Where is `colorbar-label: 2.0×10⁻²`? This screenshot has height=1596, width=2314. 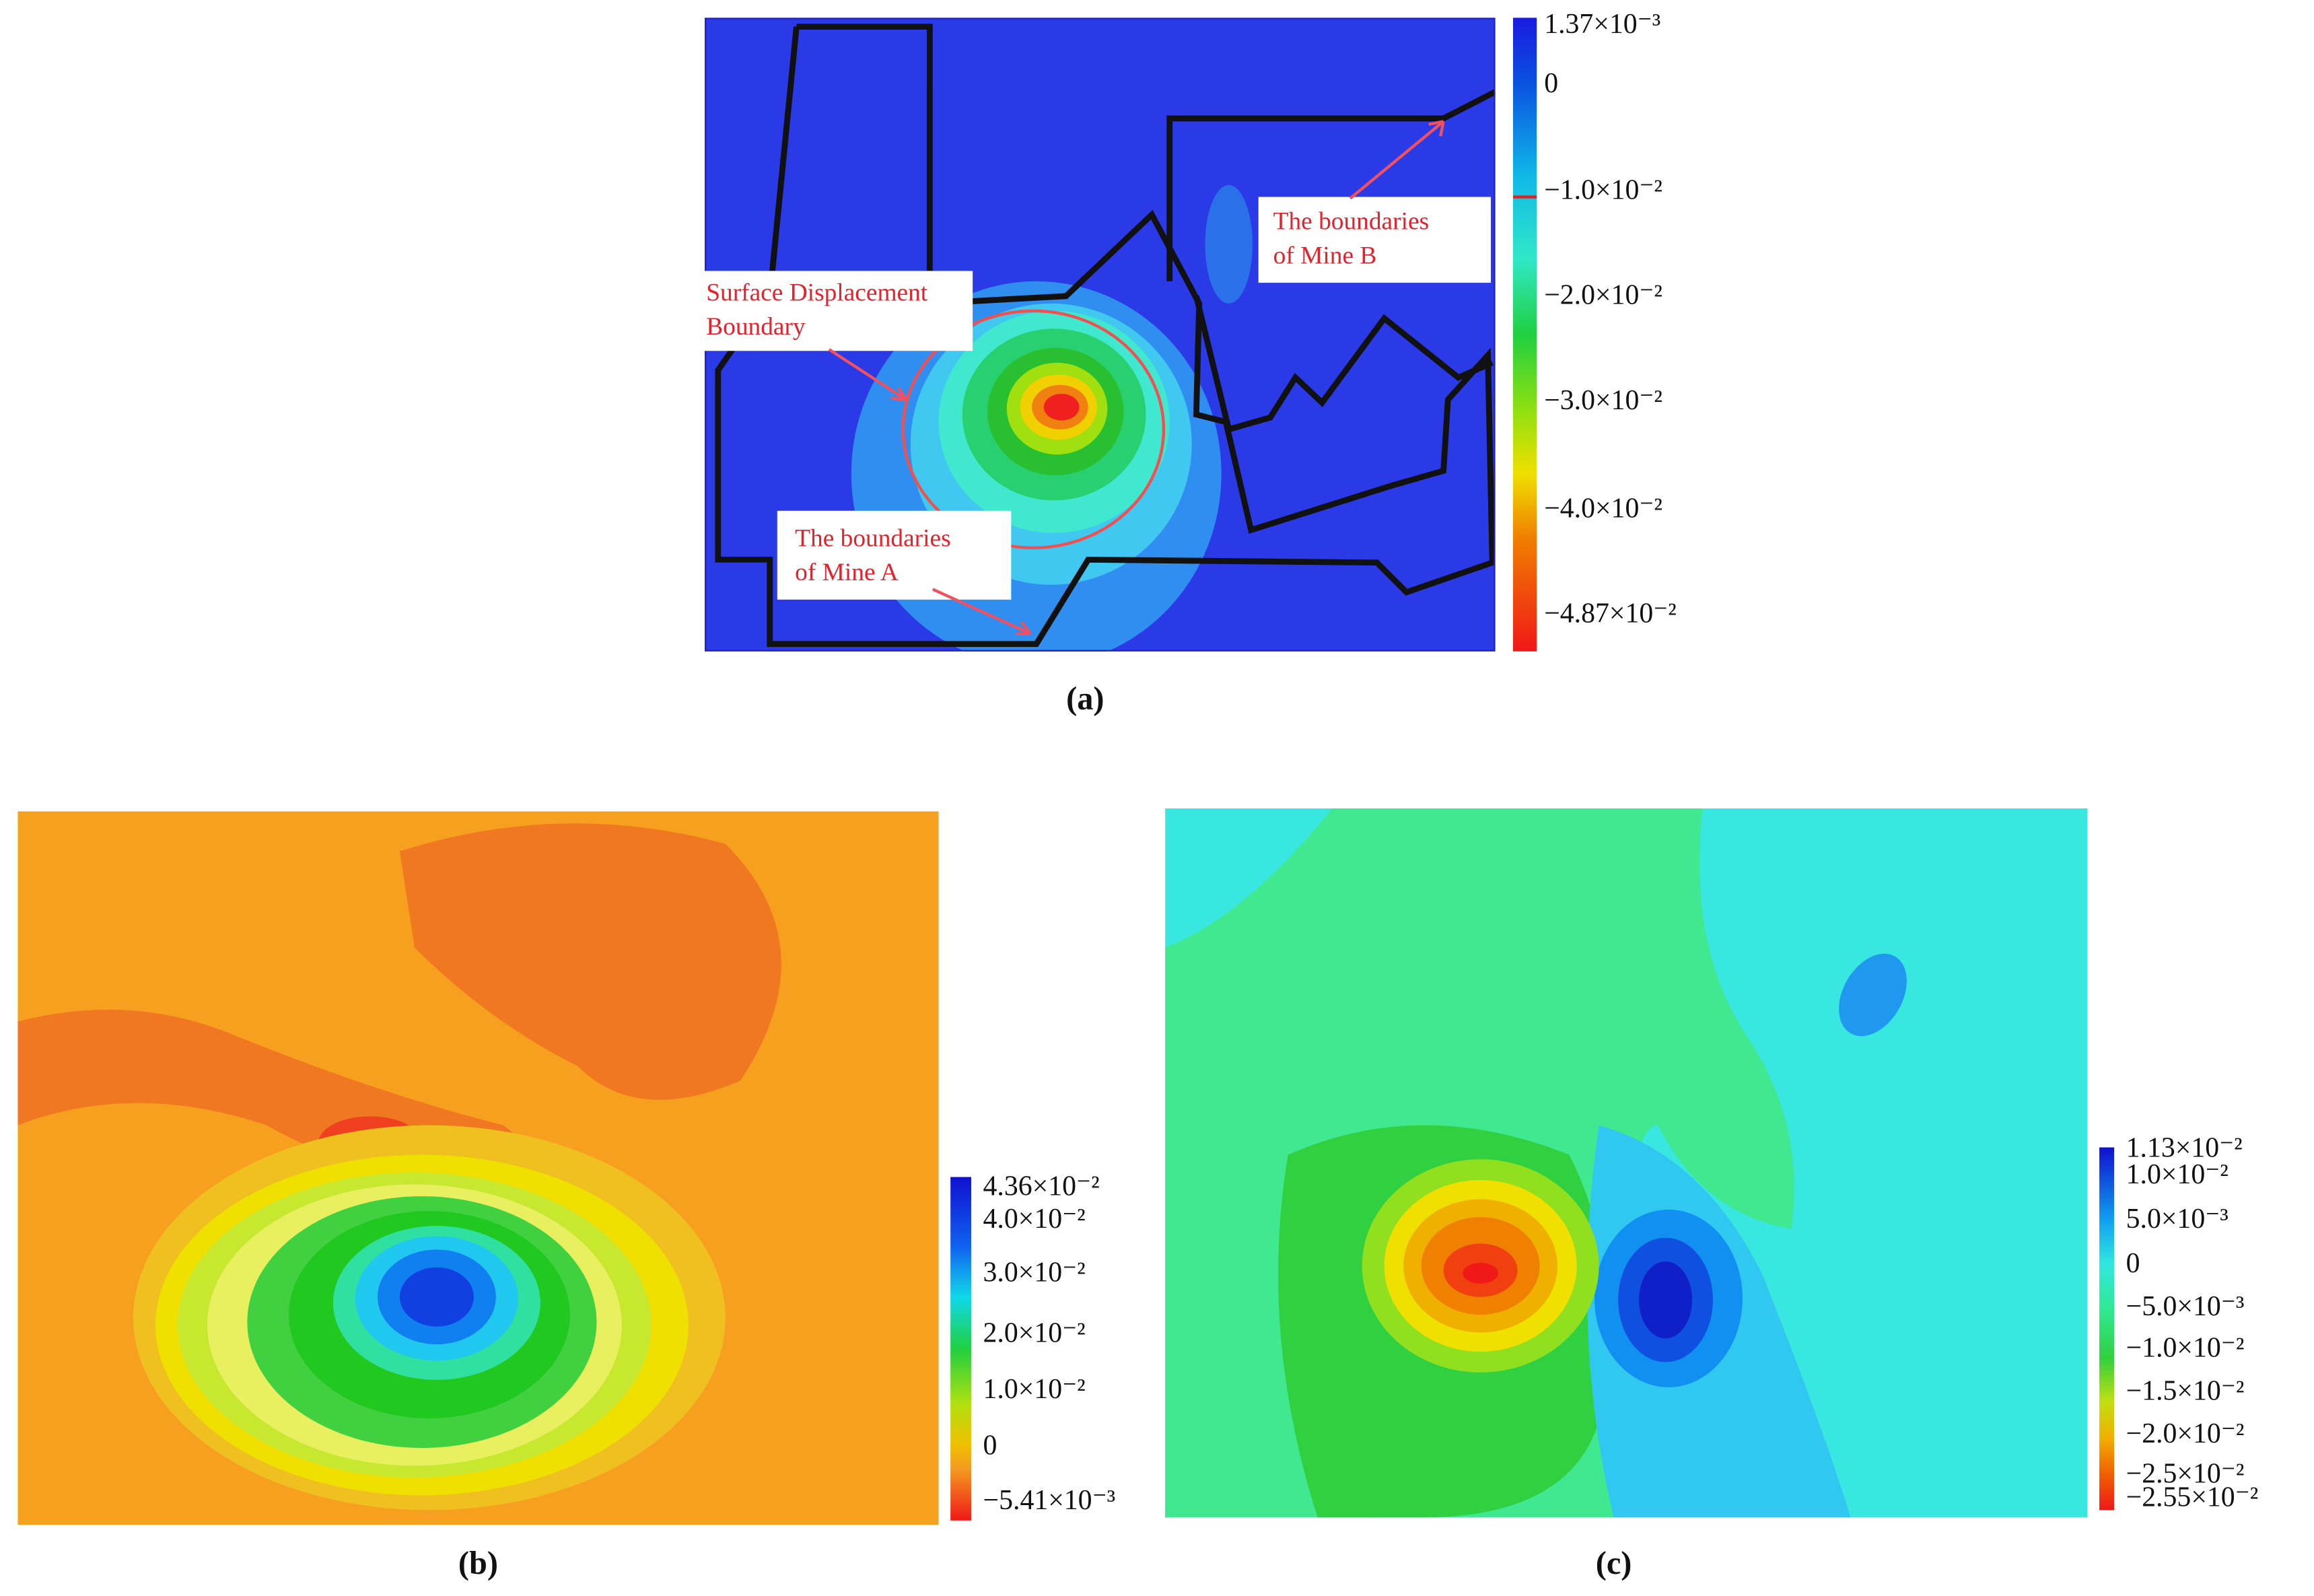 colorbar-label: 2.0×10⁻² is located at coordinates (1034, 1333).